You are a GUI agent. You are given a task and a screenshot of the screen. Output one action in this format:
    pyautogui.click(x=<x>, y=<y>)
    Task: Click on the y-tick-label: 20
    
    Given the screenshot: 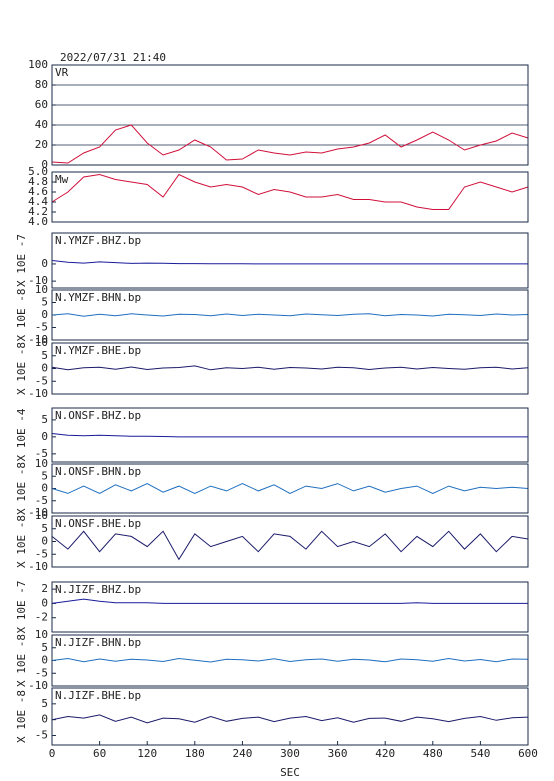 What is the action you would take?
    pyautogui.click(x=41, y=144)
    